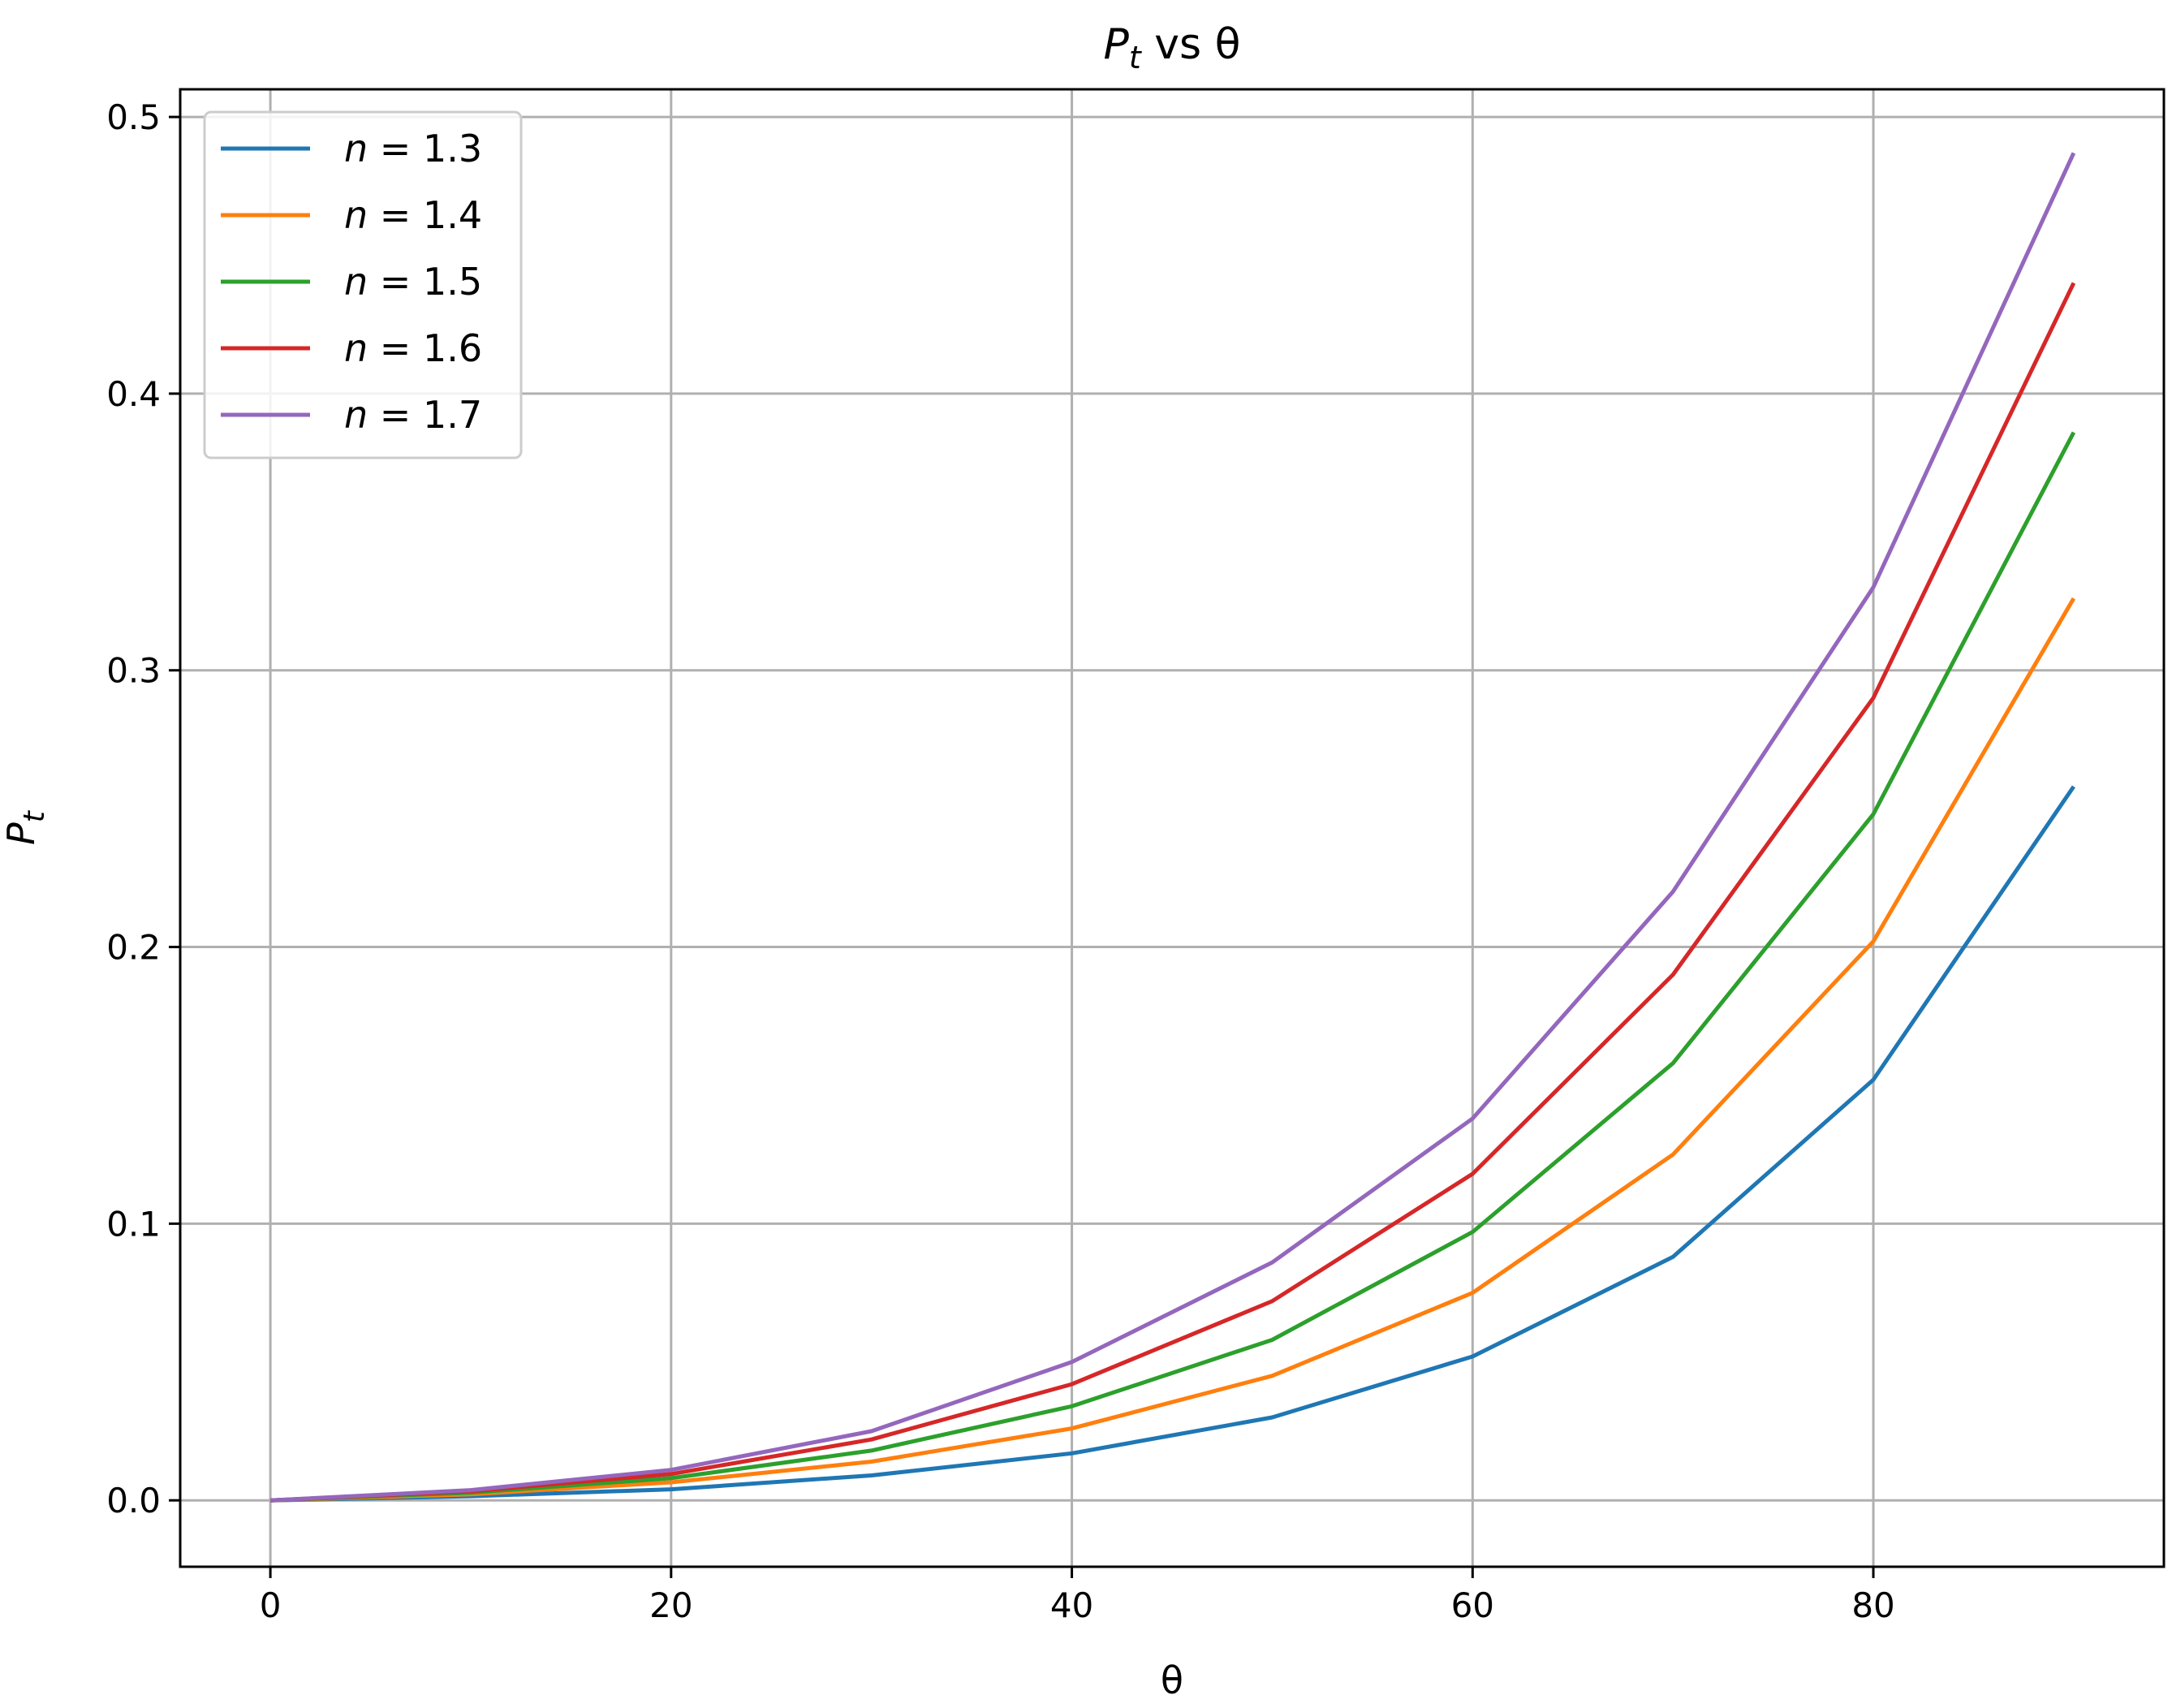 The width and height of the screenshot is (2172, 1708). What do you see at coordinates (413, 415) in the screenshot?
I see `legend-entry-4: n = 1.7` at bounding box center [413, 415].